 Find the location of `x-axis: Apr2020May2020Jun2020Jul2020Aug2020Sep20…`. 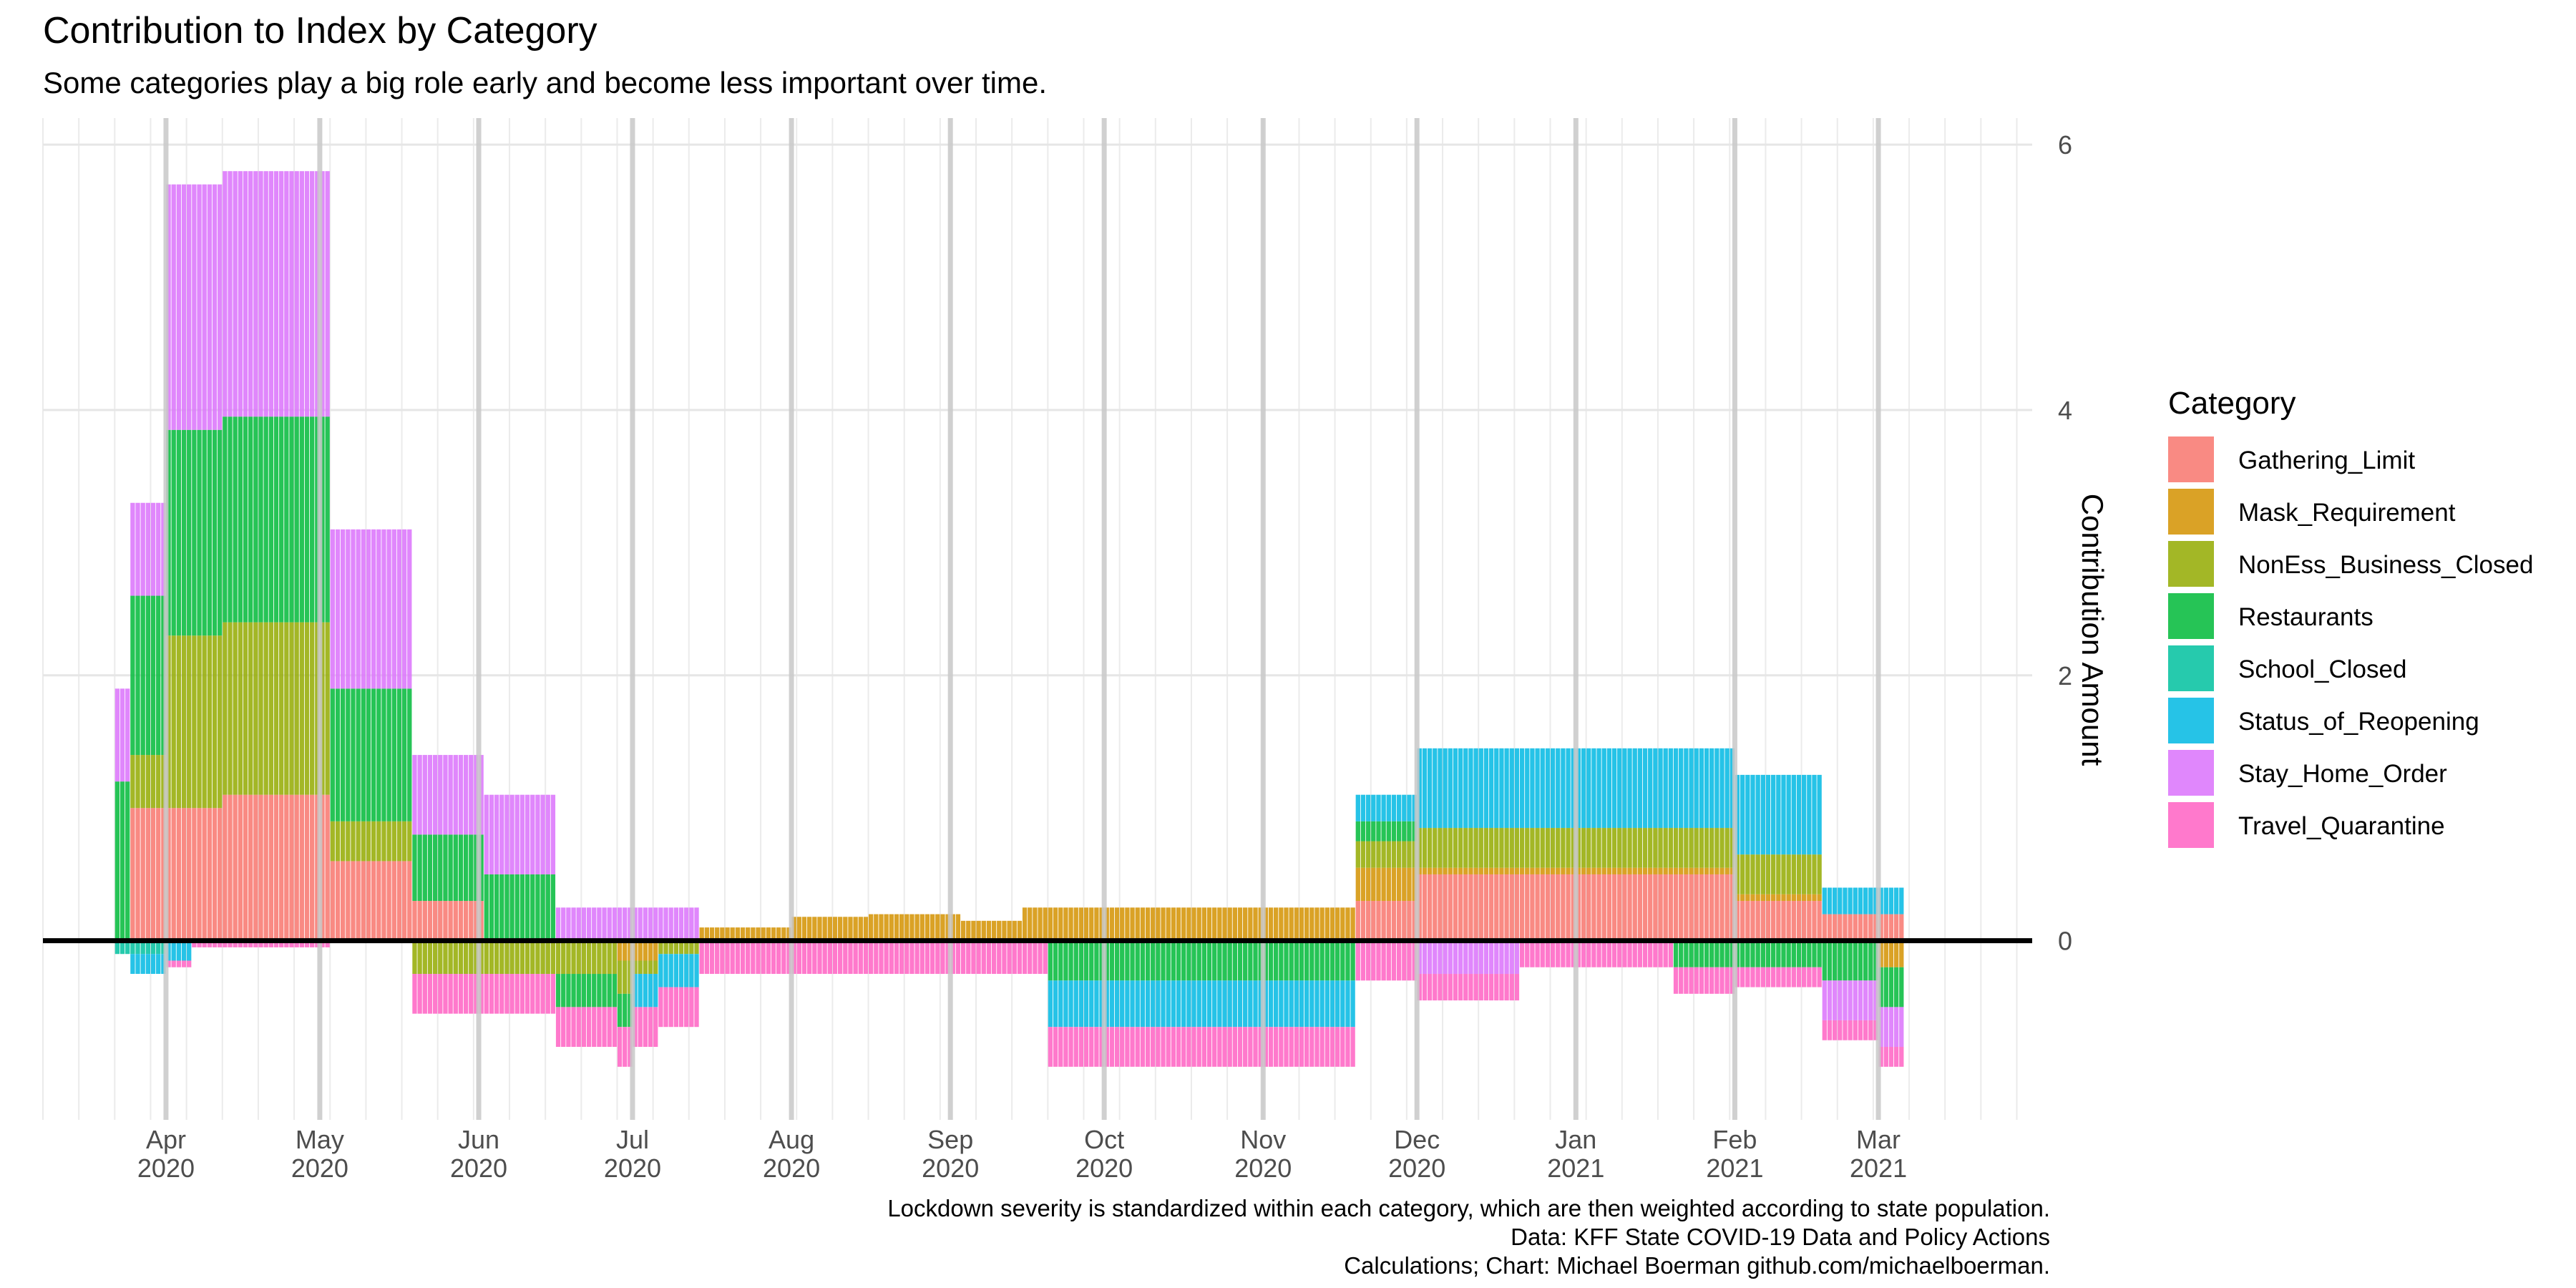

x-axis: Apr2020May2020Jun2020Jul2020Aug2020Sep20… is located at coordinates (1022, 1154).